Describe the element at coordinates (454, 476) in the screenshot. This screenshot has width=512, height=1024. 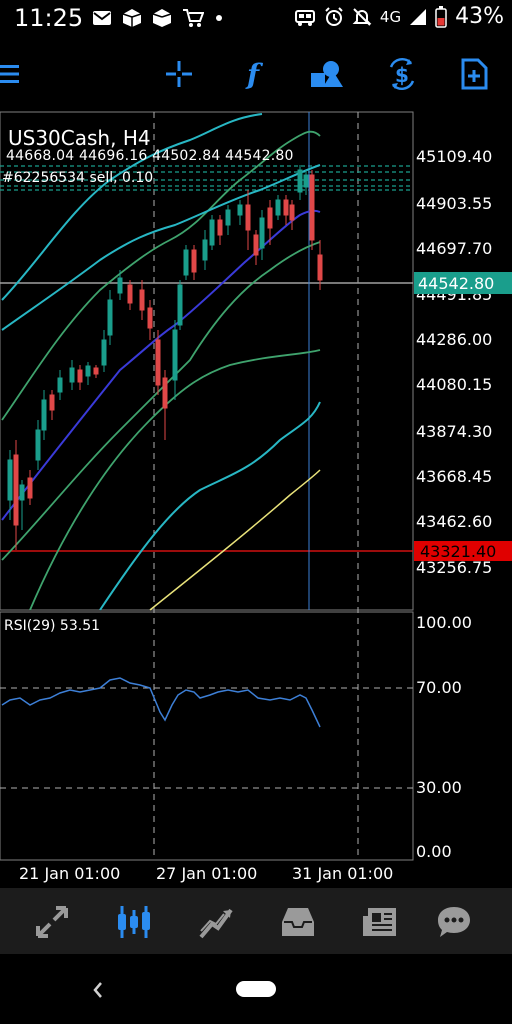
I see `price-tick: 43668.45` at that location.